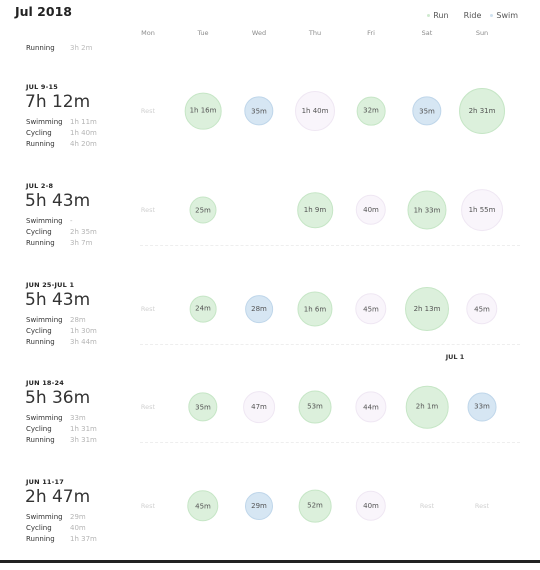 The image size is (540, 570). I want to click on stat-value: 3h 44m, so click(83, 342).